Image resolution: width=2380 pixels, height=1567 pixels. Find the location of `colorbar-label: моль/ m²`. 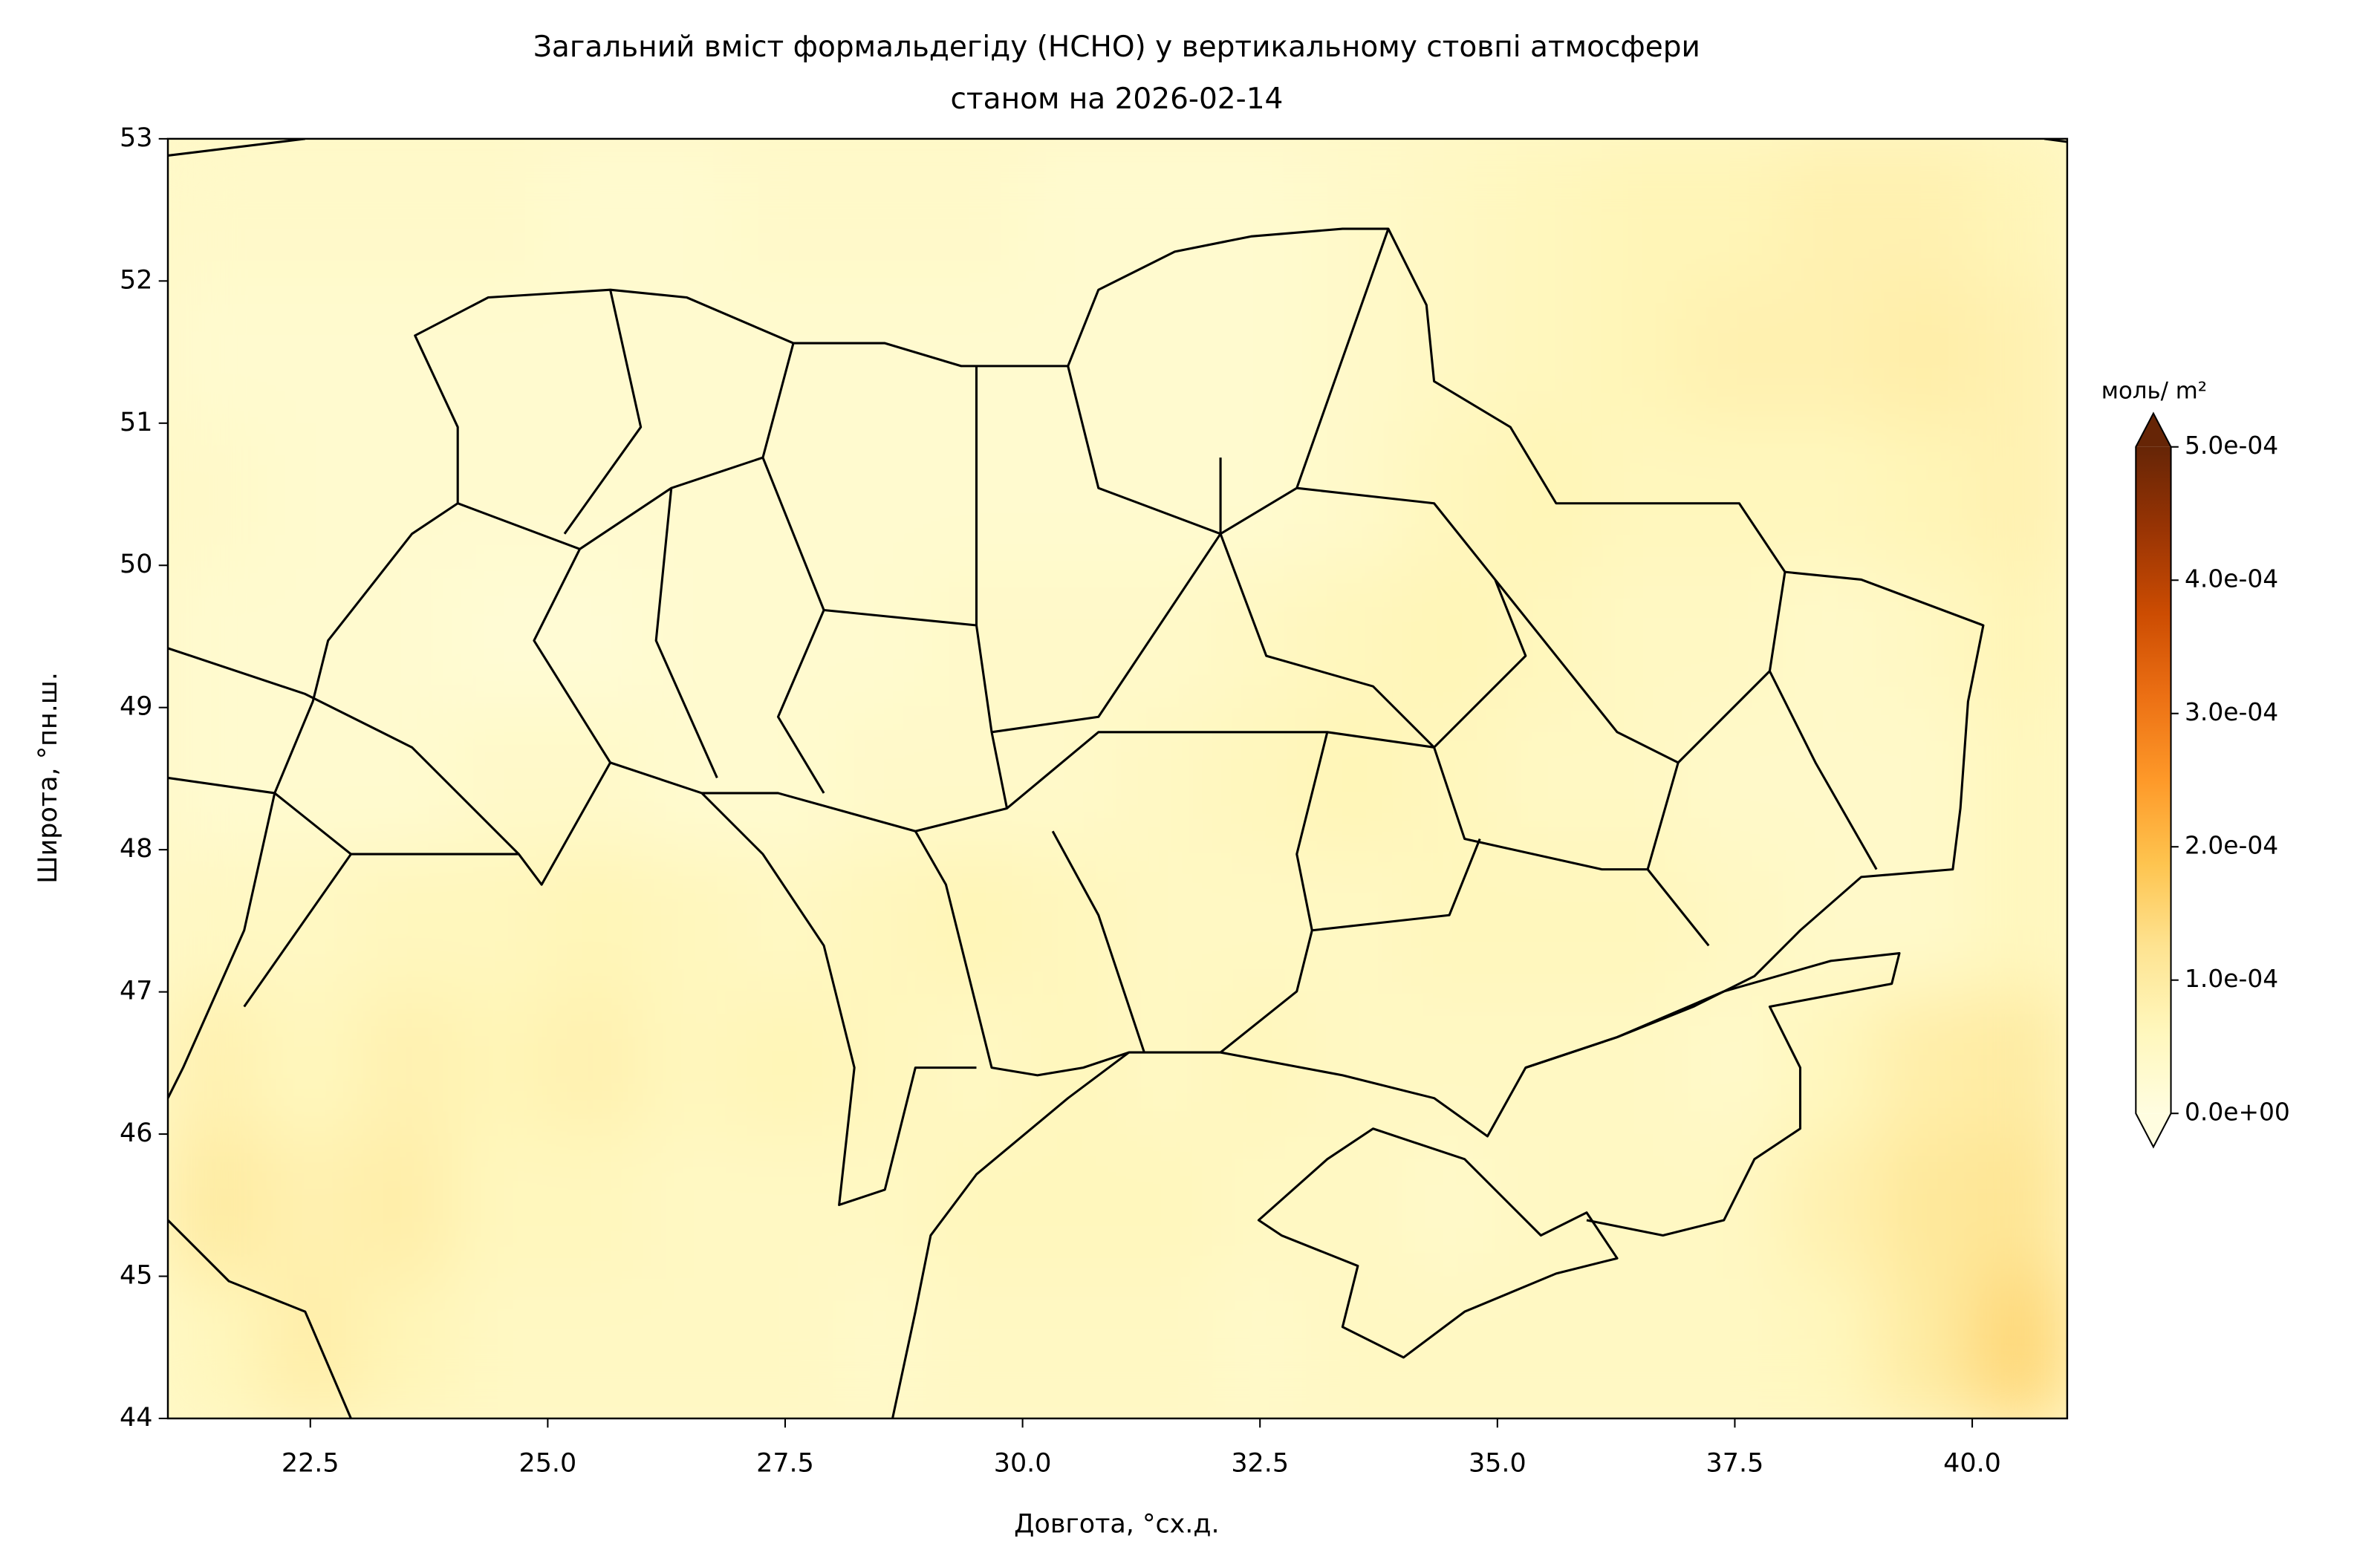

colorbar-label: моль/ m² is located at coordinates (2154, 390).